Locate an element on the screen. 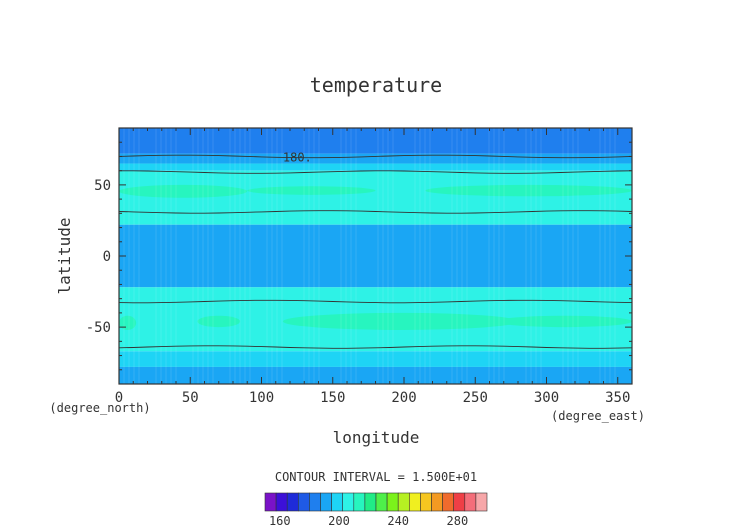 This screenshot has width=752, height=532. x-tick-label: 0 is located at coordinates (119, 398).